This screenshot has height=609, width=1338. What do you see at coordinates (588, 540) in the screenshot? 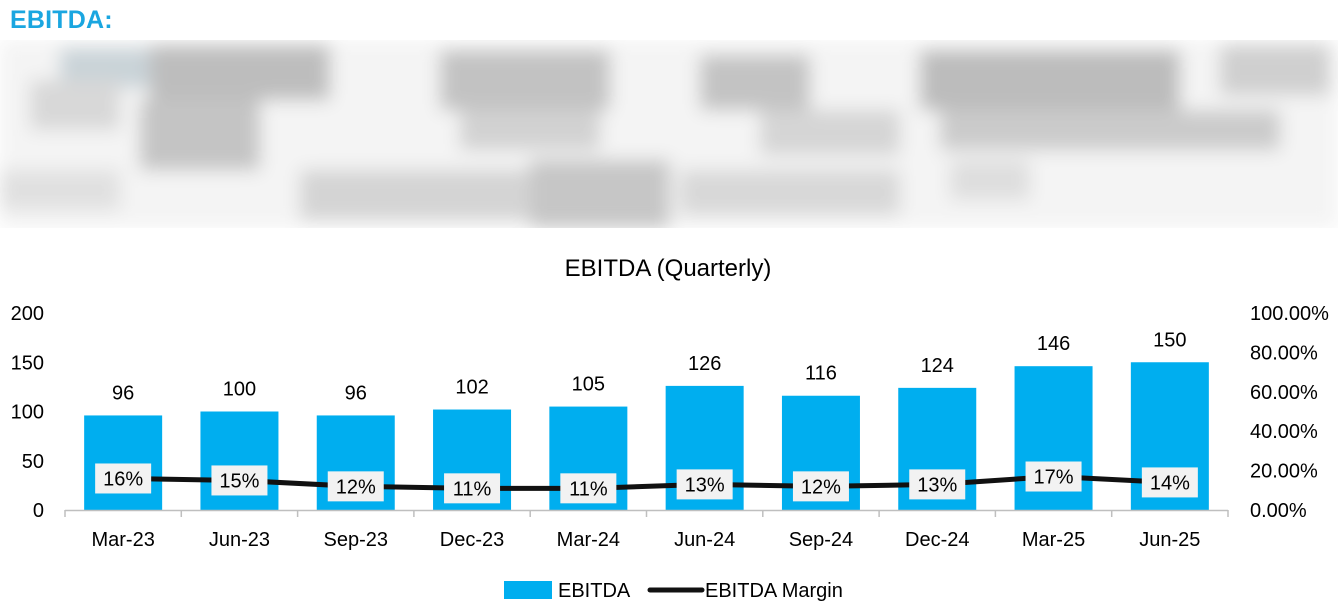
I see `x-axis-category-label: Mar-24` at bounding box center [588, 540].